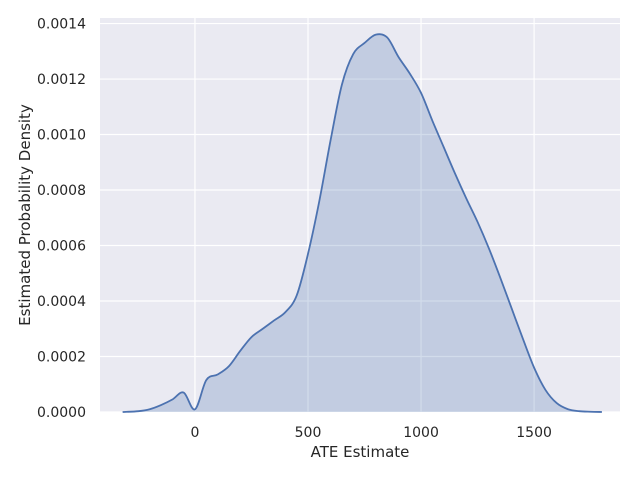 Image resolution: width=640 pixels, height=478 pixels. Describe the element at coordinates (61, 413) in the screenshot. I see `y-tick-label: 0.0000` at that location.